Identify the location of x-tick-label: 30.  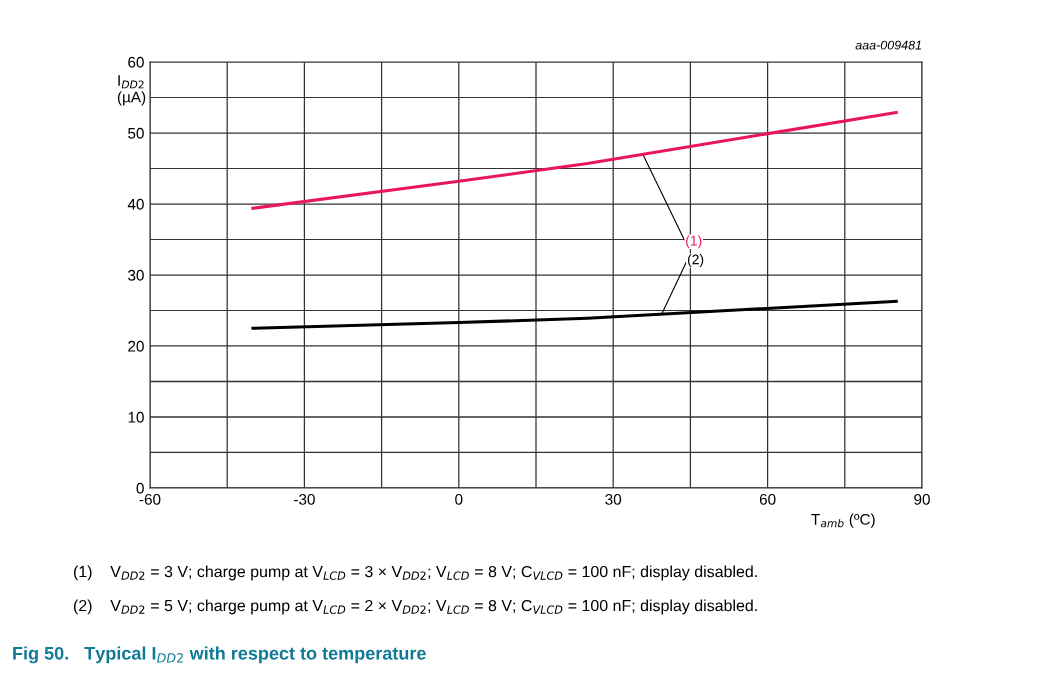
(613, 499).